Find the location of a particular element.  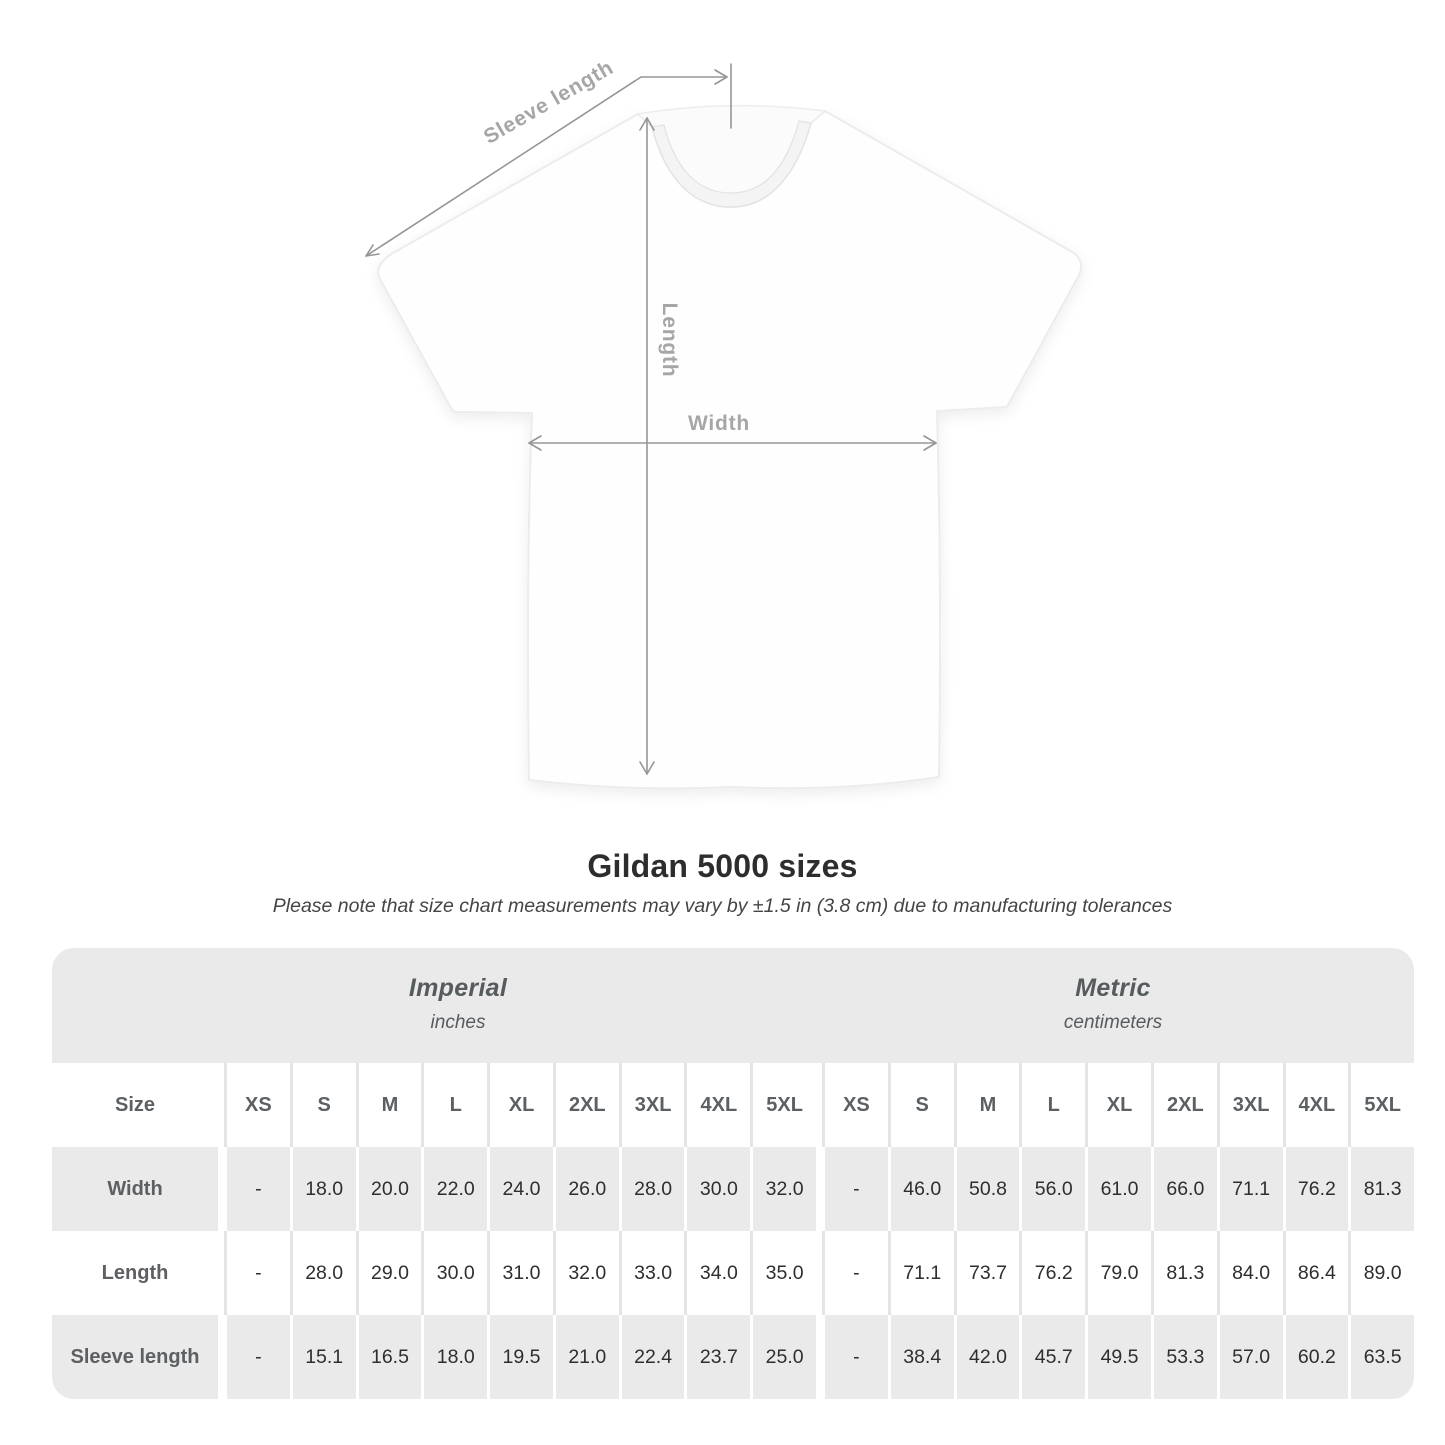

table-cell: 38.4 is located at coordinates (920, 1357).